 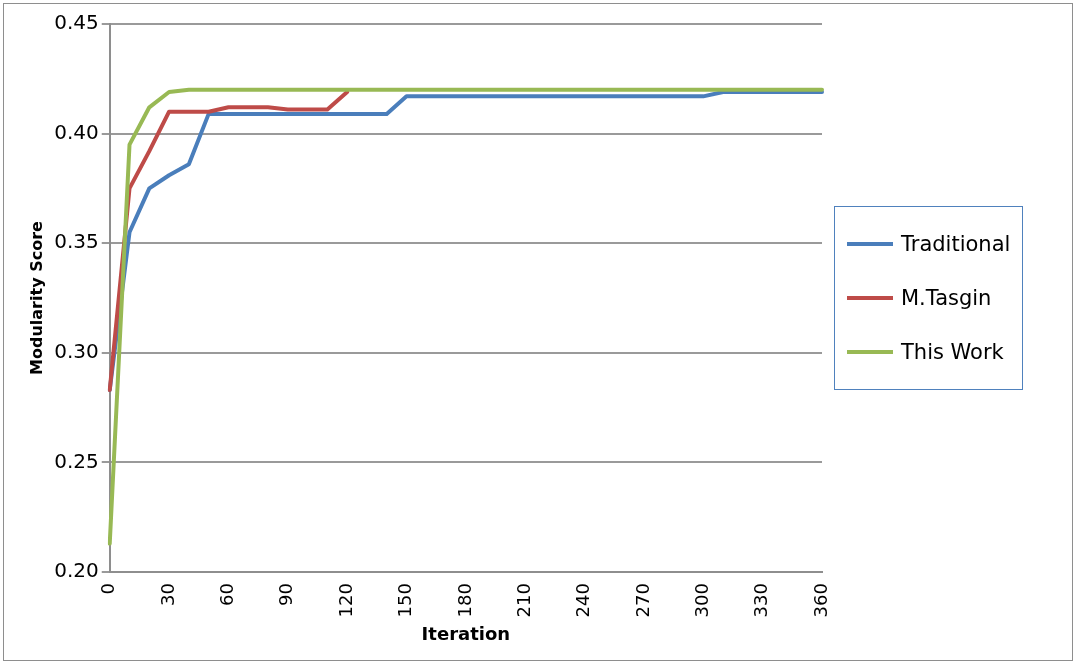 What do you see at coordinates (701, 600) in the screenshot?
I see `x-tick-label: 300` at bounding box center [701, 600].